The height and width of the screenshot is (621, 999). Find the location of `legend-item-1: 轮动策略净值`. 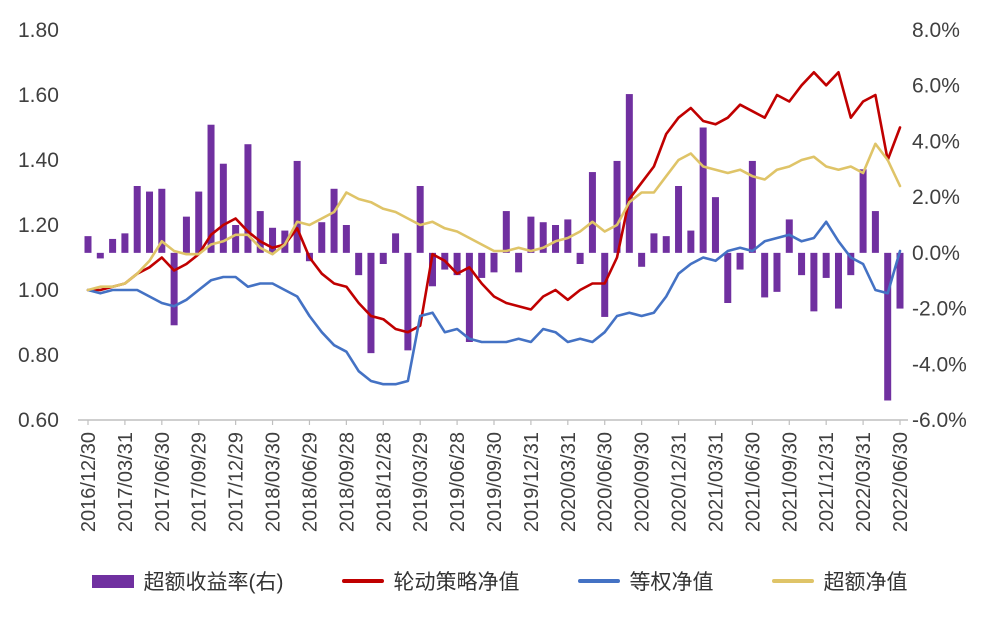

legend-item-1: 轮动策略净值 is located at coordinates (430, 581).